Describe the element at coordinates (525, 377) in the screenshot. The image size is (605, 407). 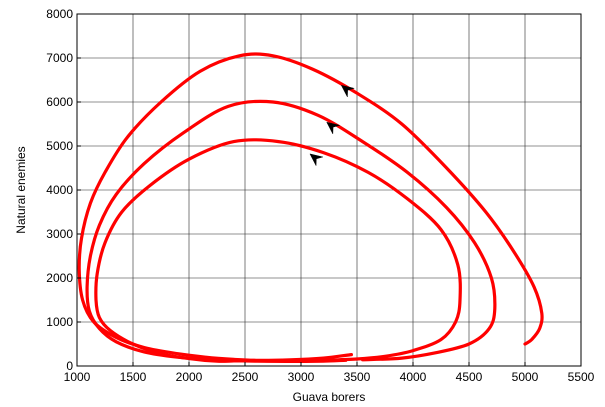
I see `x-tick-label: 5000` at that location.